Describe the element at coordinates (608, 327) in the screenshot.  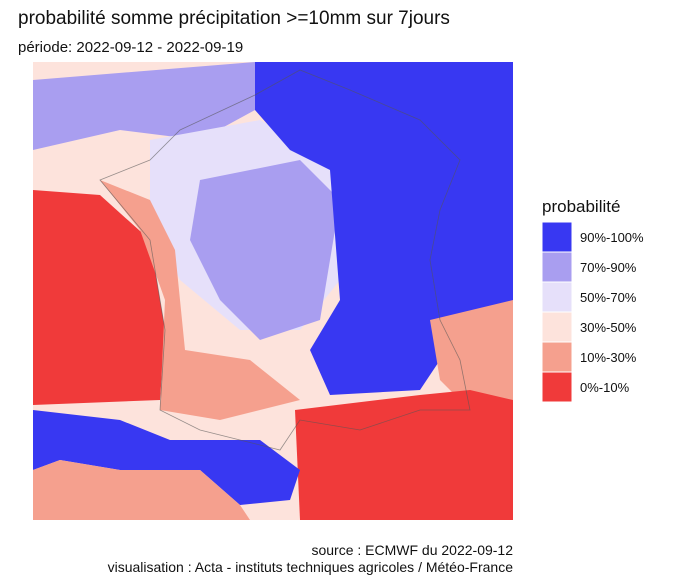
I see `legend-label: 30%-50%` at that location.